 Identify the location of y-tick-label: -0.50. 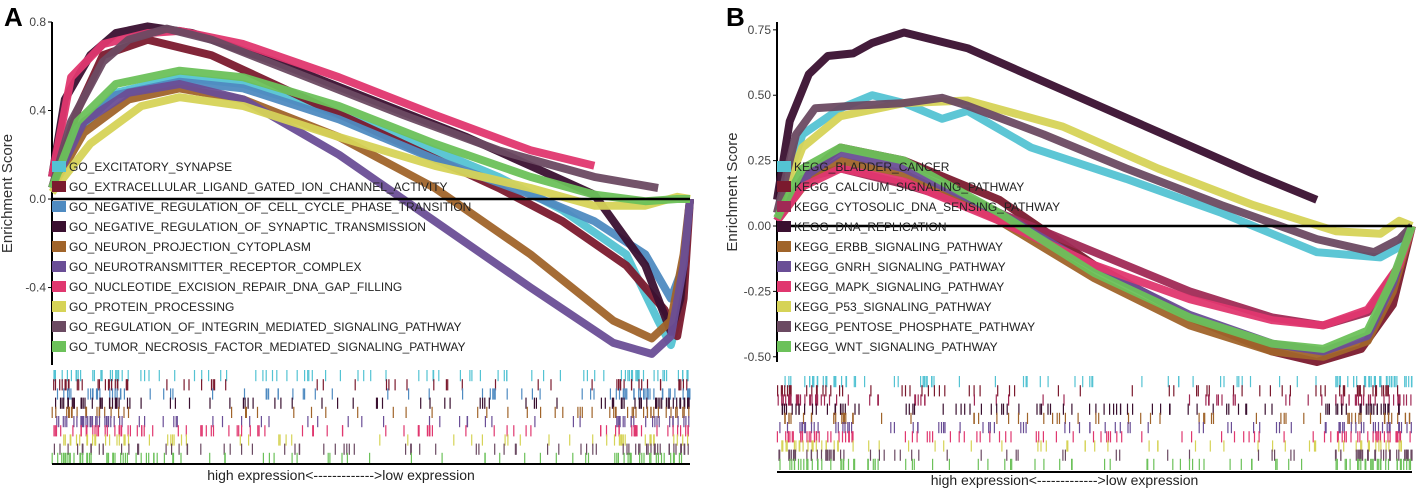
(758, 357).